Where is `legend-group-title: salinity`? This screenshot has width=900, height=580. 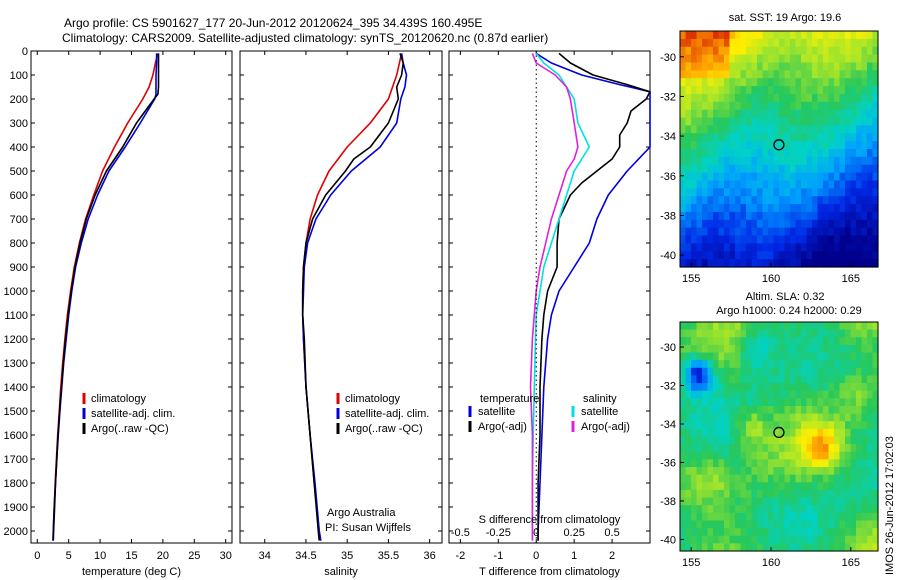
legend-group-title: salinity is located at coordinates (600, 399).